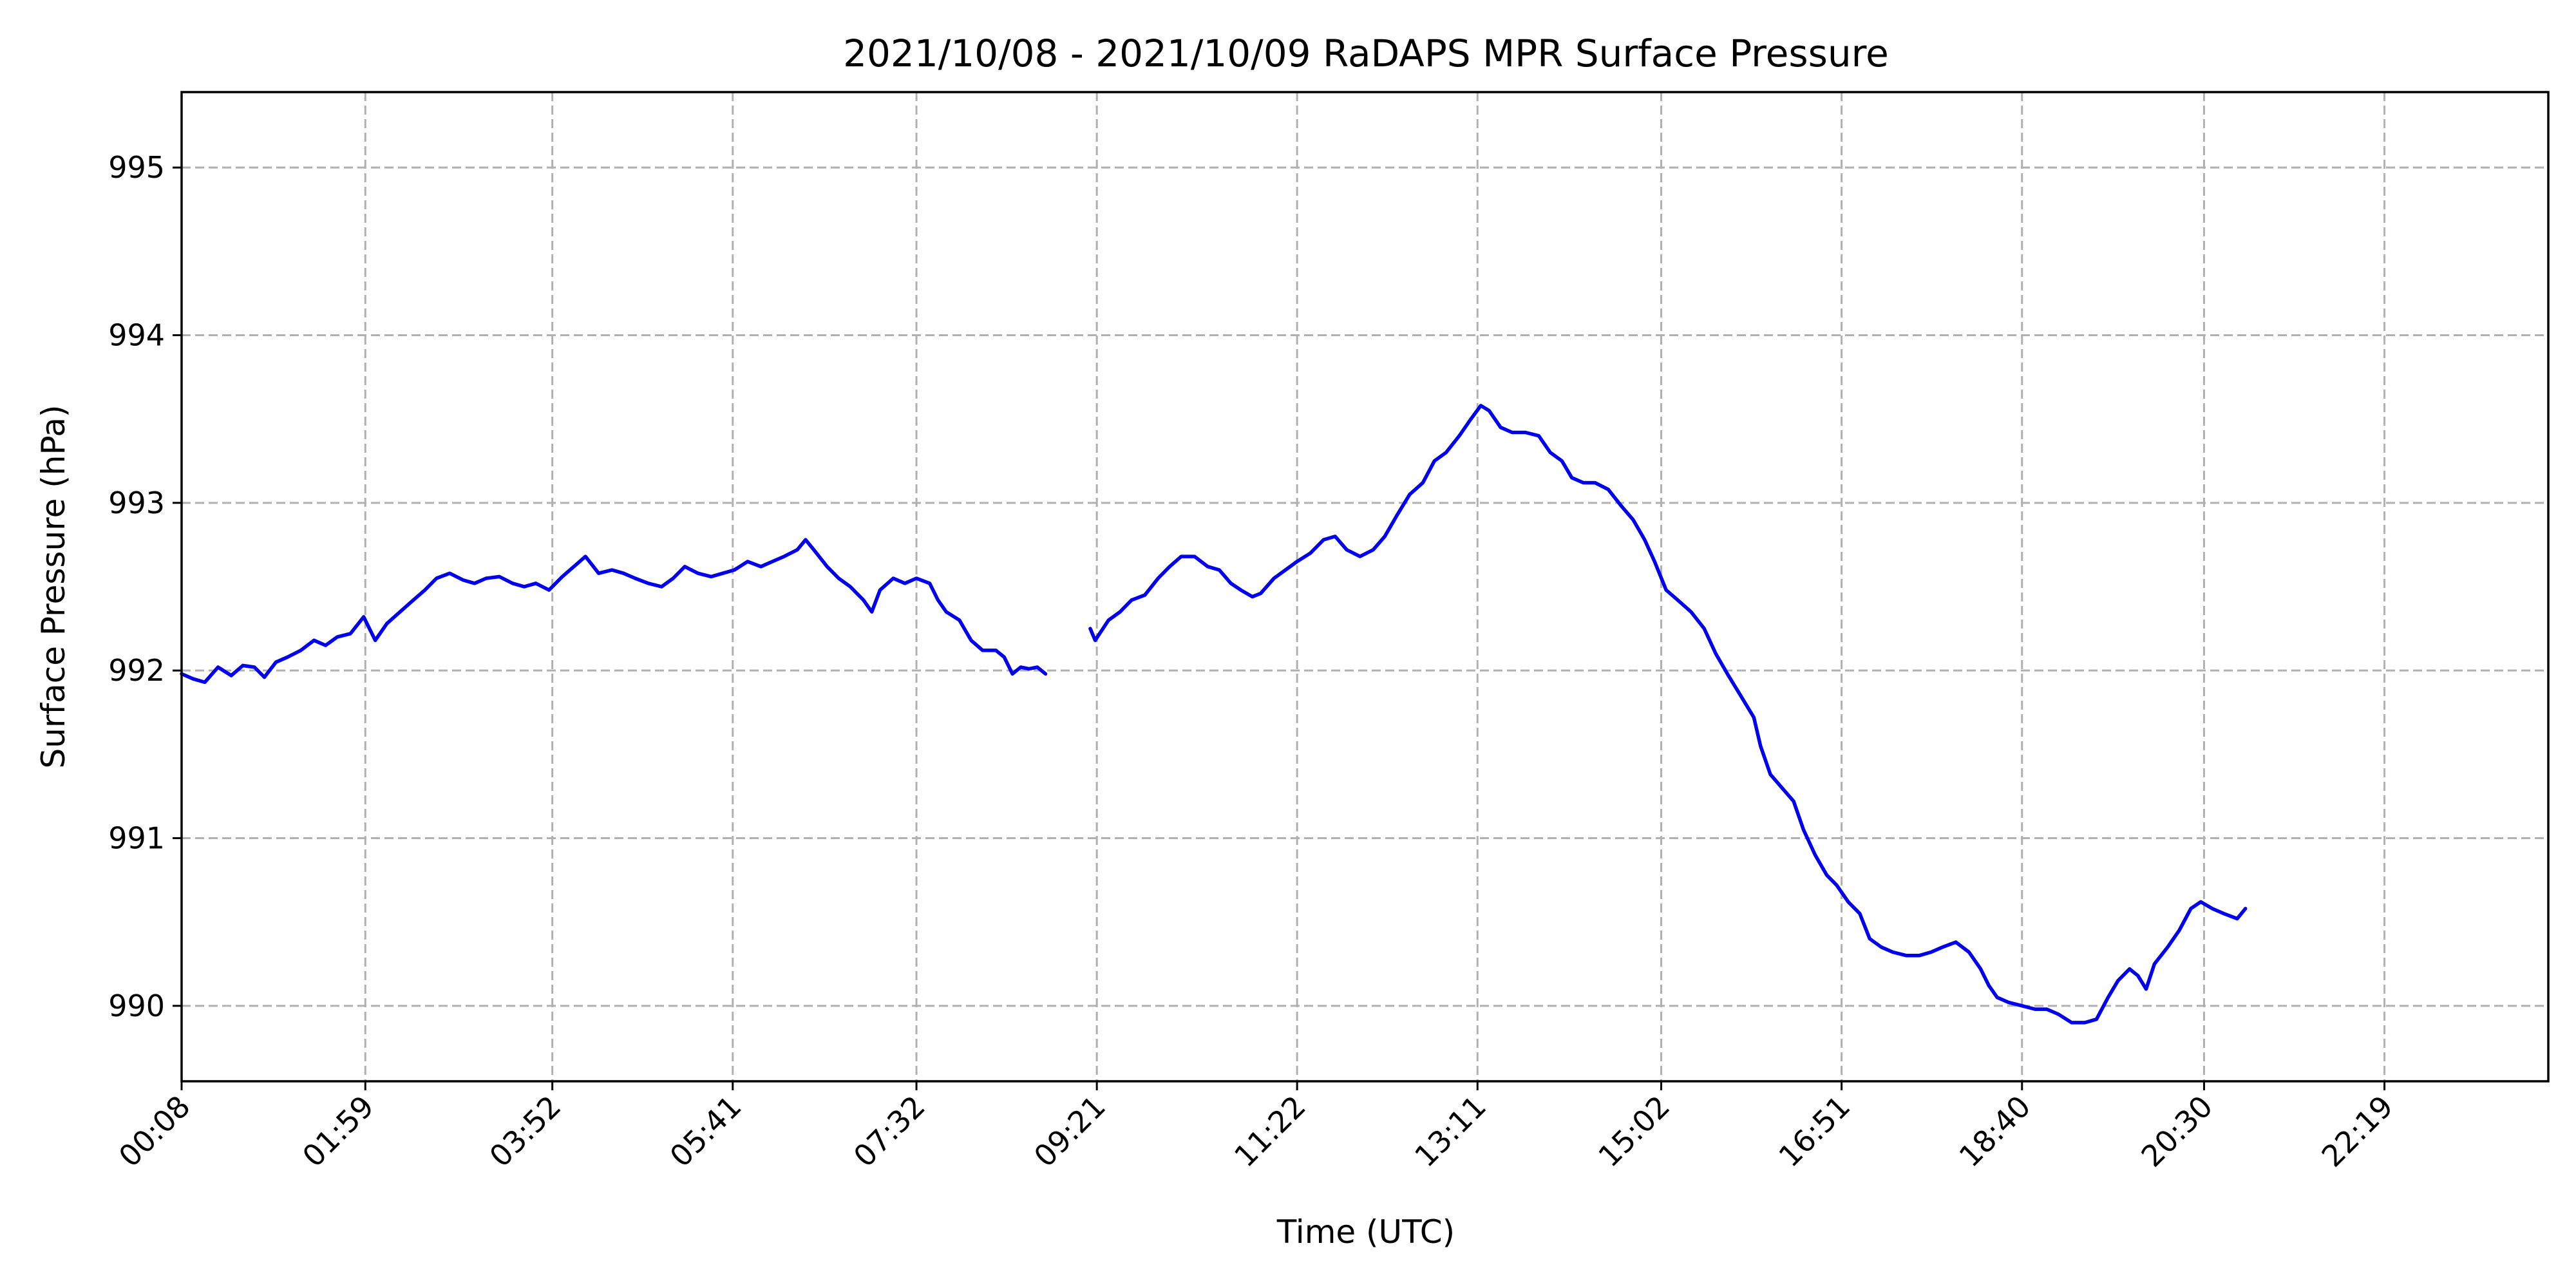 This screenshot has width=2576, height=1288. I want to click on x-tick-label: 18:40, so click(1995, 1131).